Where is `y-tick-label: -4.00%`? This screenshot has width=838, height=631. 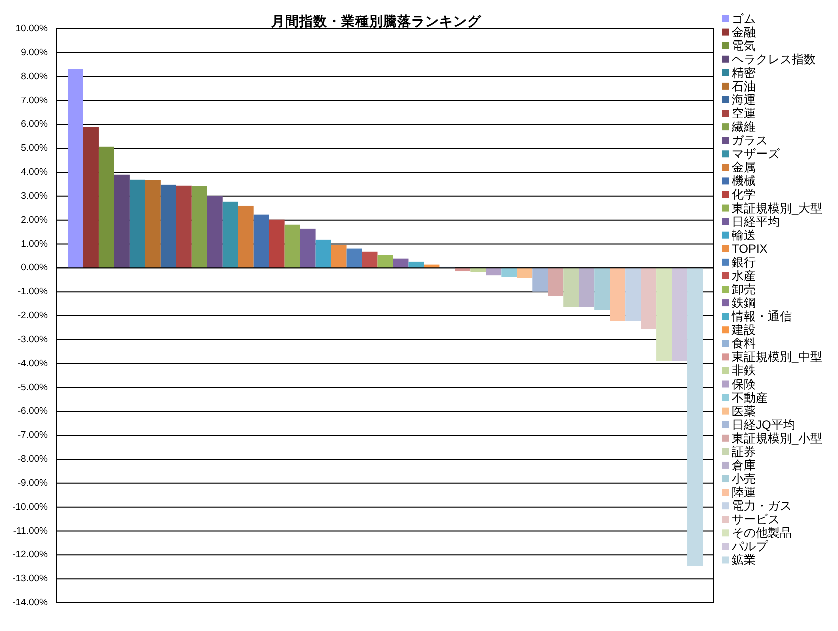
y-tick-label: -4.00% is located at coordinates (33, 364).